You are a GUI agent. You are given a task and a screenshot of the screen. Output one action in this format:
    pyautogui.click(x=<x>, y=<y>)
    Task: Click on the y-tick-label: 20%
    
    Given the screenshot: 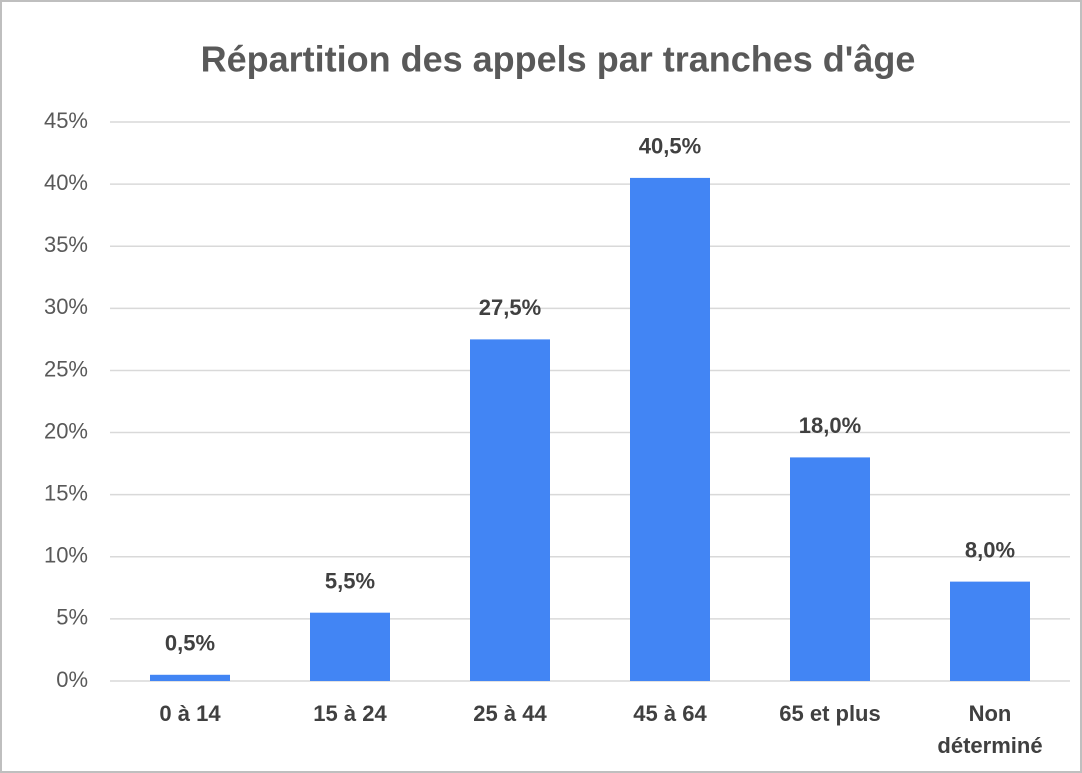 What is the action you would take?
    pyautogui.click(x=66, y=430)
    